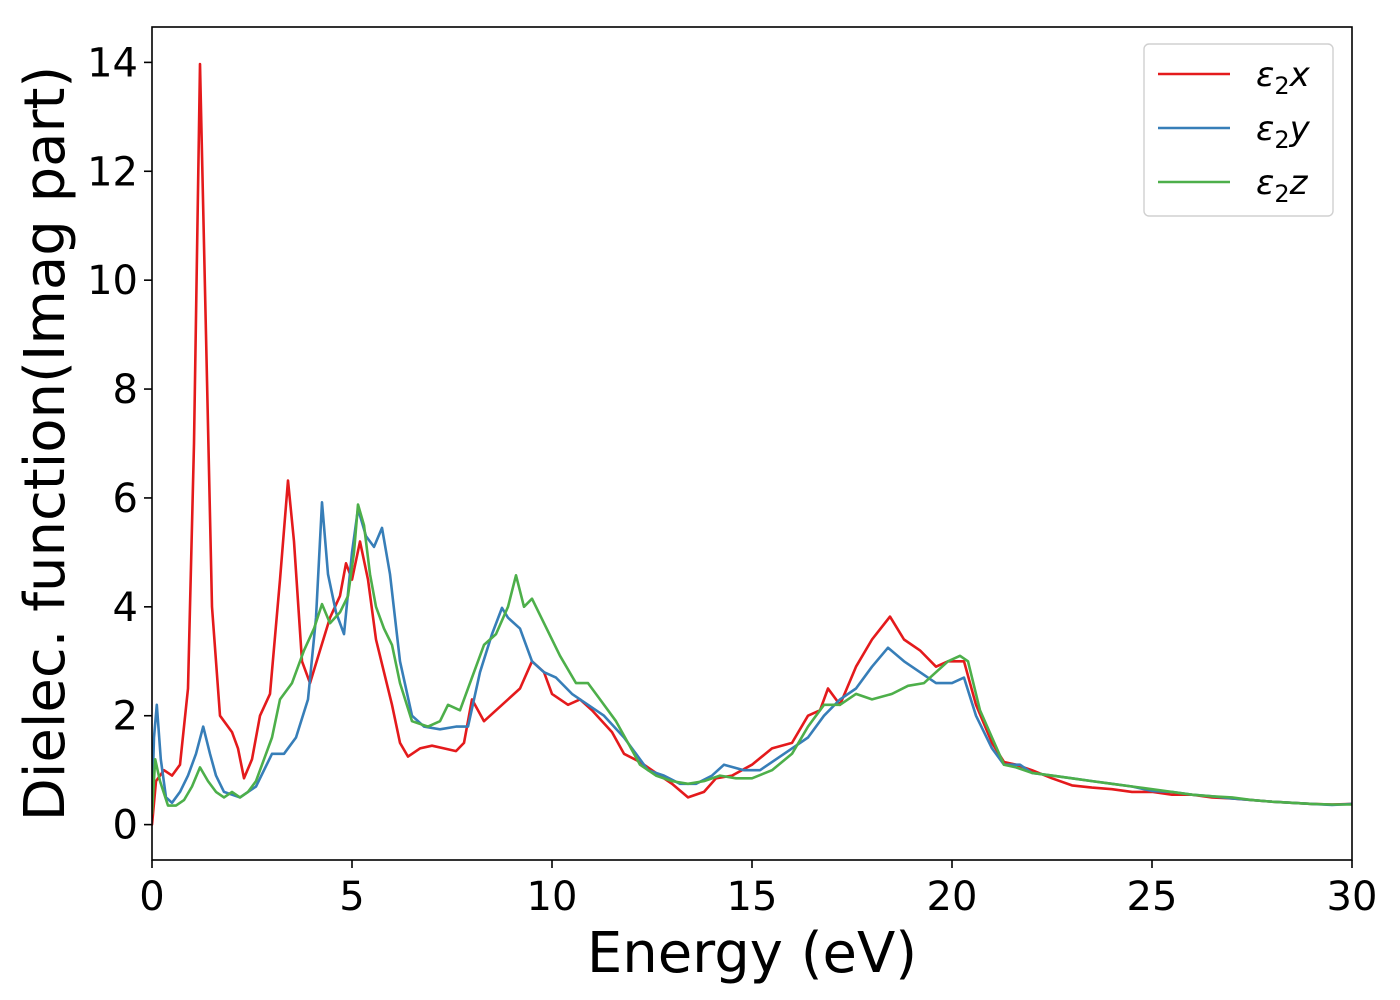 The width and height of the screenshot is (1400, 1000). What do you see at coordinates (125, 826) in the screenshot?
I see `y-tick-label: 0` at bounding box center [125, 826].